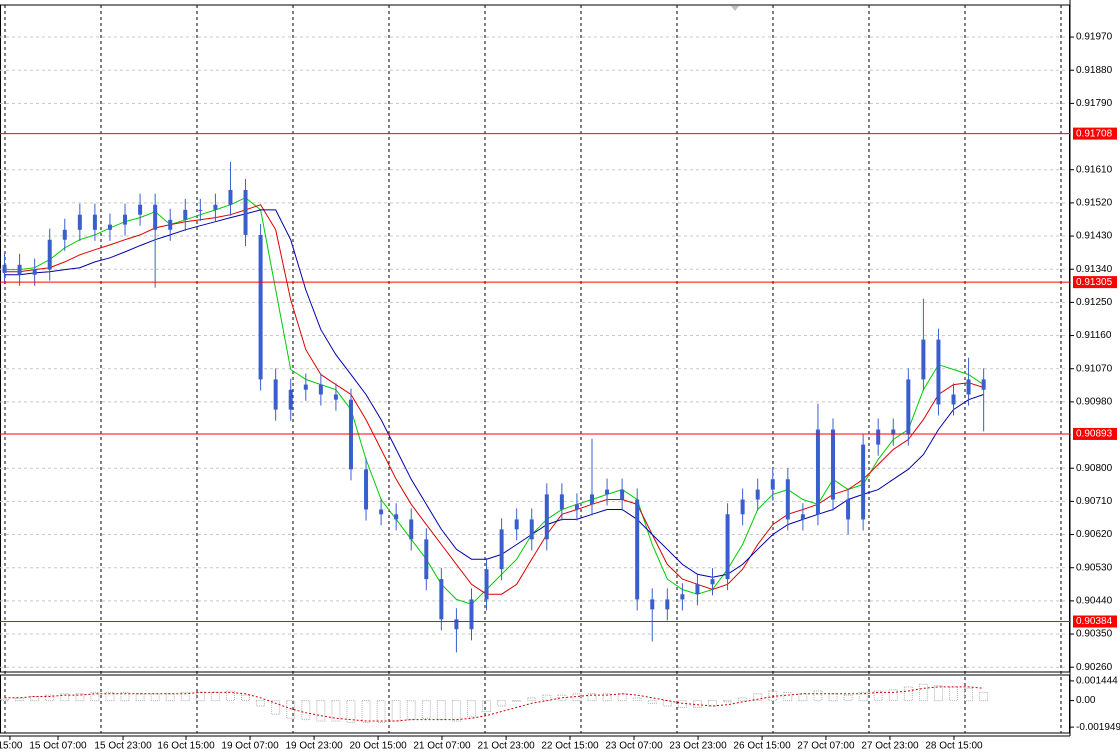 This screenshot has width=1120, height=756. I want to click on x-tick-label: 15:00, so click(11, 746).